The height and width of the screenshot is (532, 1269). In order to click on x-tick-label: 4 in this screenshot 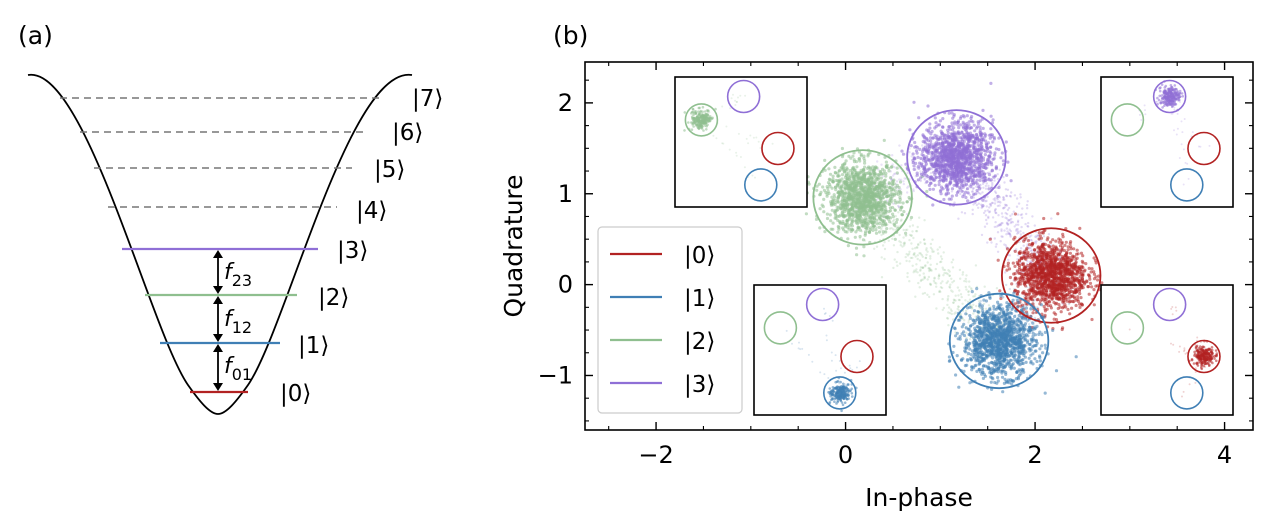, I will do `click(1224, 455)`.